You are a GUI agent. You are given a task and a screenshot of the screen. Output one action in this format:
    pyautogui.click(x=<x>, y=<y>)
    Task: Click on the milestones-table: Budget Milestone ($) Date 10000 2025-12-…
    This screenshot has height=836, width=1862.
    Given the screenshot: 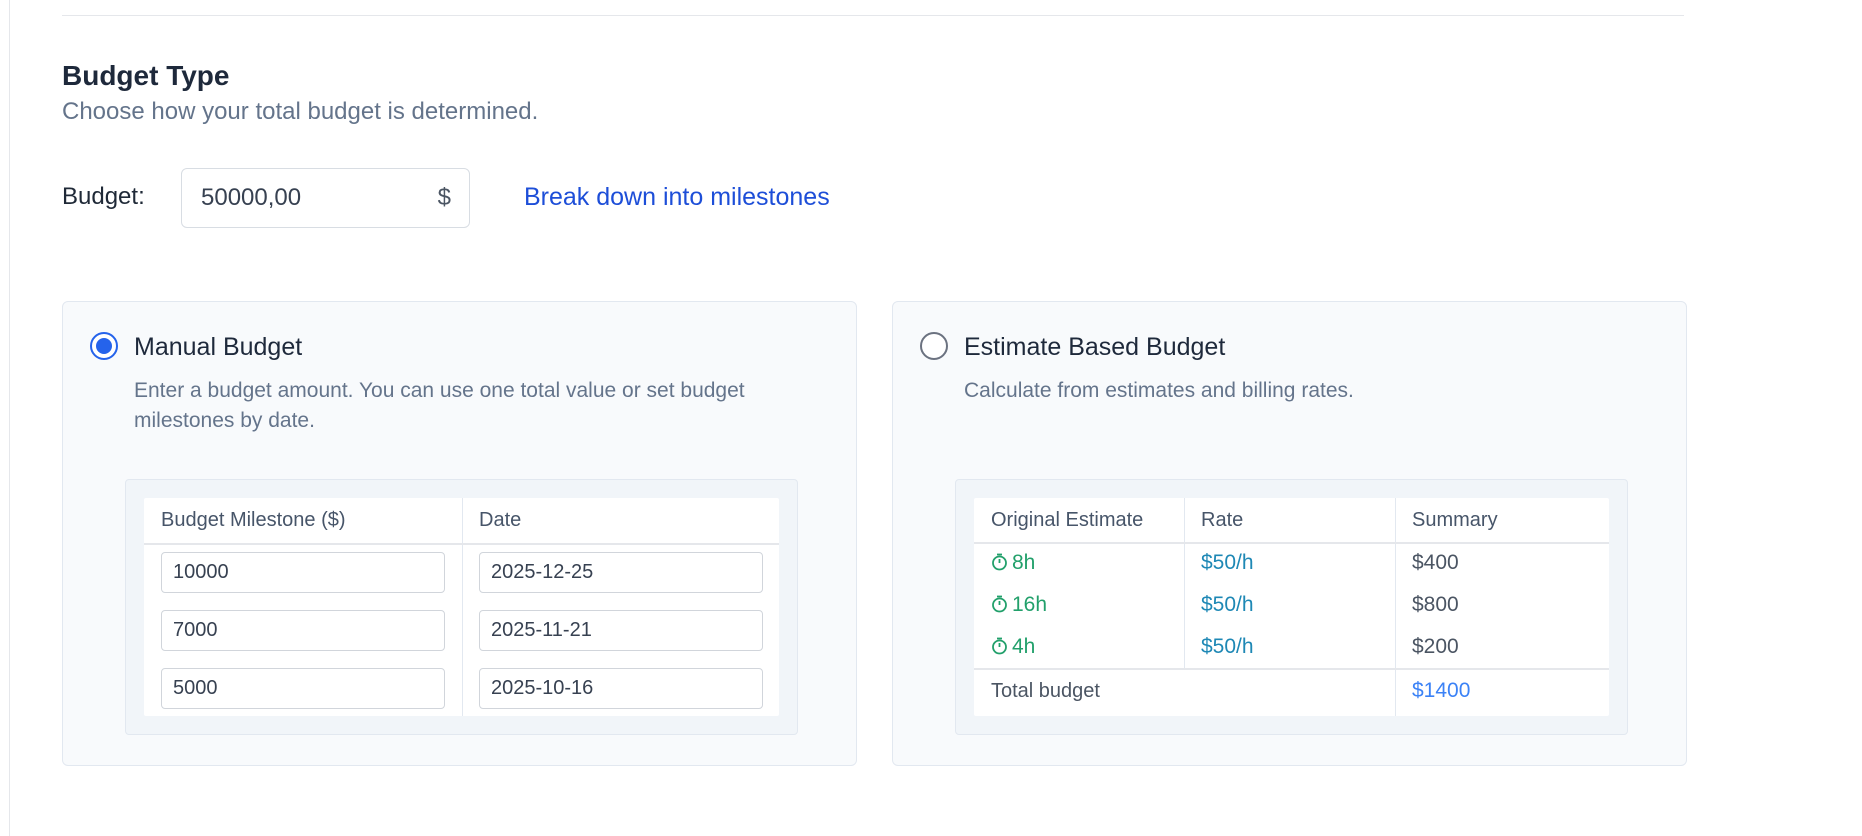 What is the action you would take?
    pyautogui.click(x=461, y=607)
    